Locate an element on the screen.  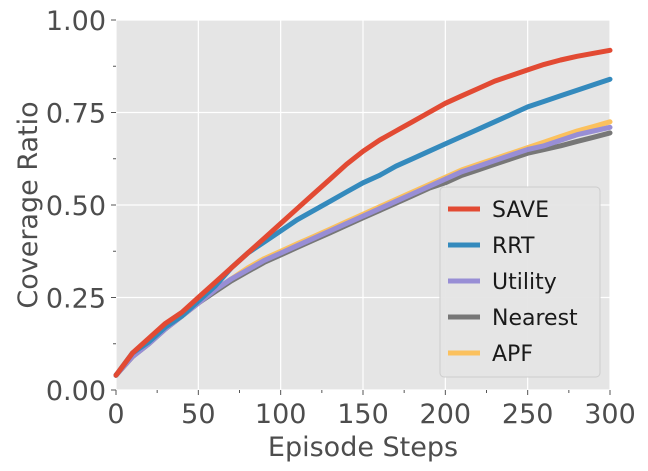
x-axis-ticks: 0 50 100 150 200 250 300 is located at coordinates (371, 410).